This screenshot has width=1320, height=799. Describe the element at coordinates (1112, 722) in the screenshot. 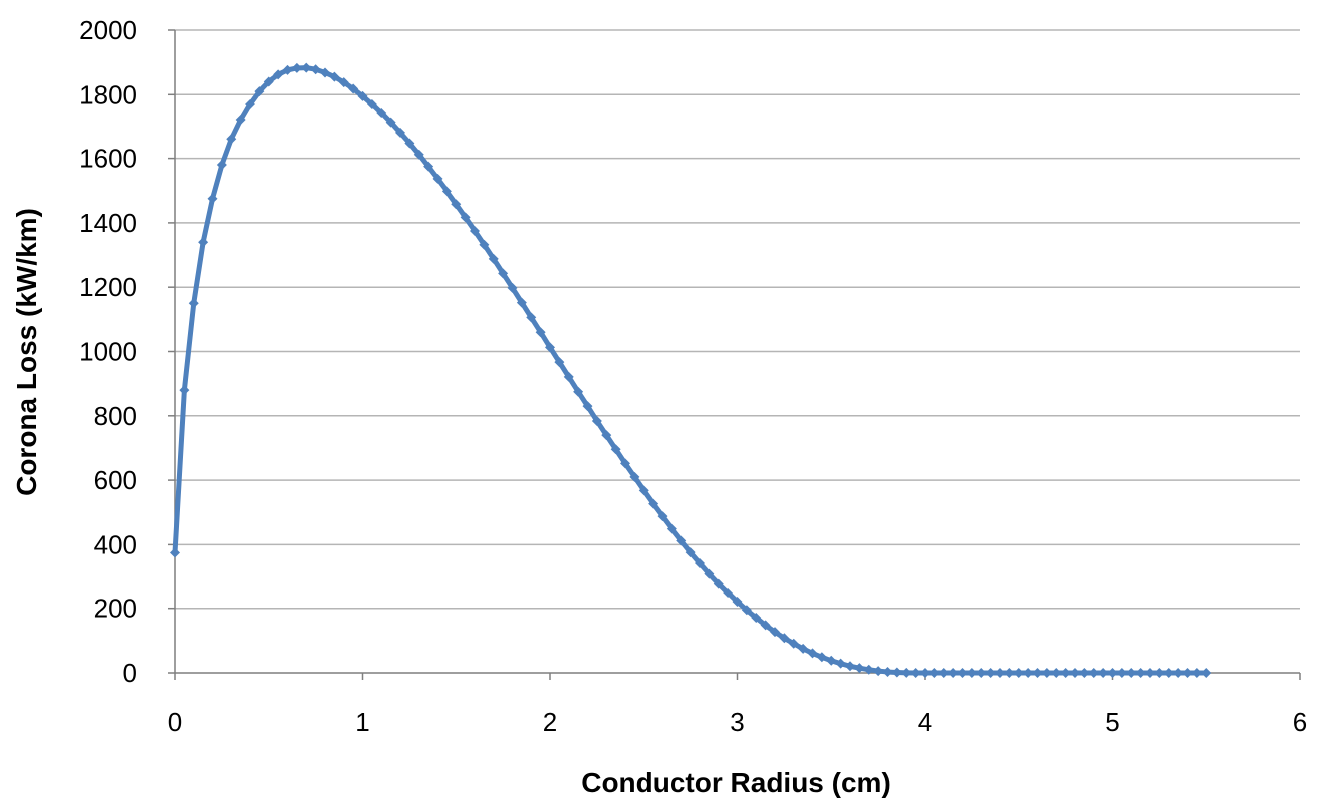

I see `x-tick-label: 5` at that location.